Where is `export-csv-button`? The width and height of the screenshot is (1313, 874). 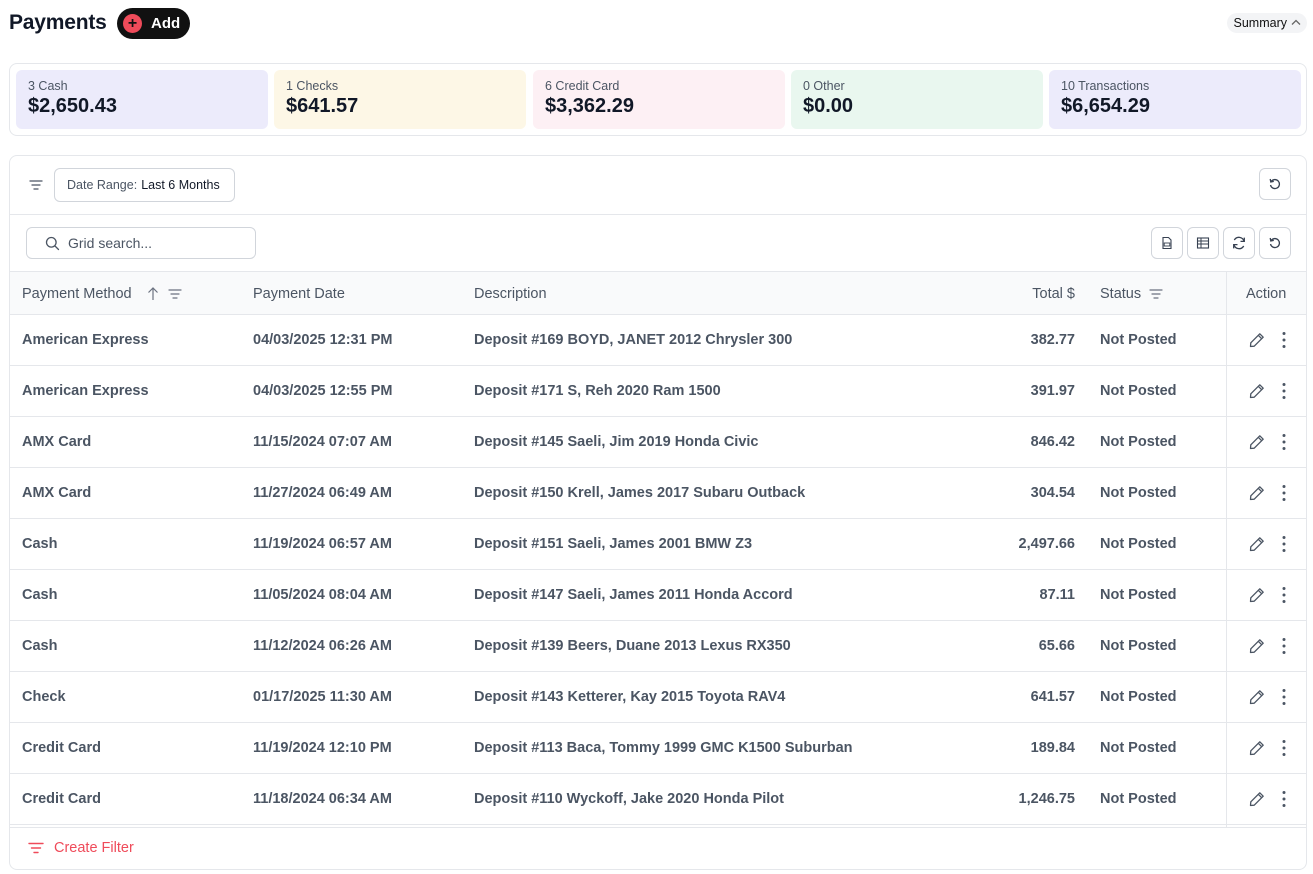
export-csv-button is located at coordinates (1203, 243).